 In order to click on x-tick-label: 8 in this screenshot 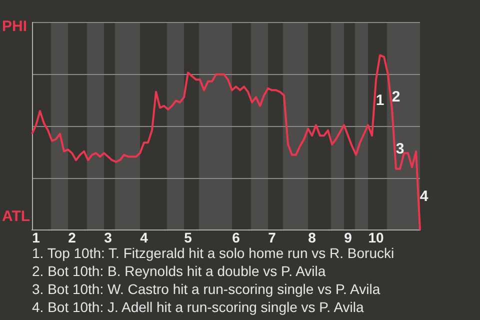, I will do `click(312, 237)`.